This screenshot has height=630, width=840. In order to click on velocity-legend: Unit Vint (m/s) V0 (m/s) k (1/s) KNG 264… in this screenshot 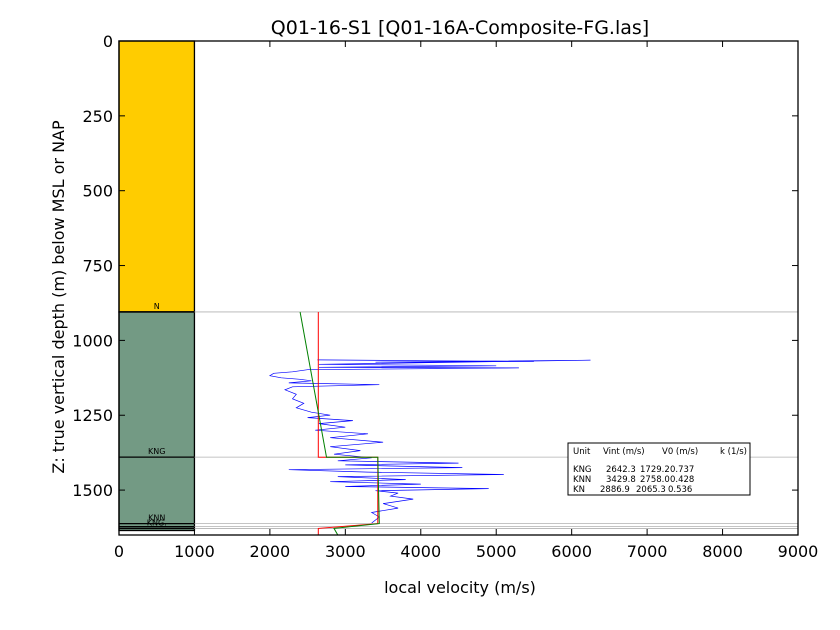, I will do `click(659, 469)`.